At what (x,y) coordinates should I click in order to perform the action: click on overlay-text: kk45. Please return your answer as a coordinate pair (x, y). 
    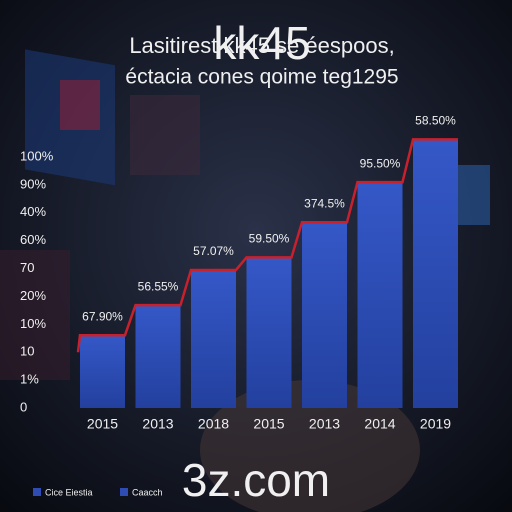
    Looking at the image, I should click on (261, 43).